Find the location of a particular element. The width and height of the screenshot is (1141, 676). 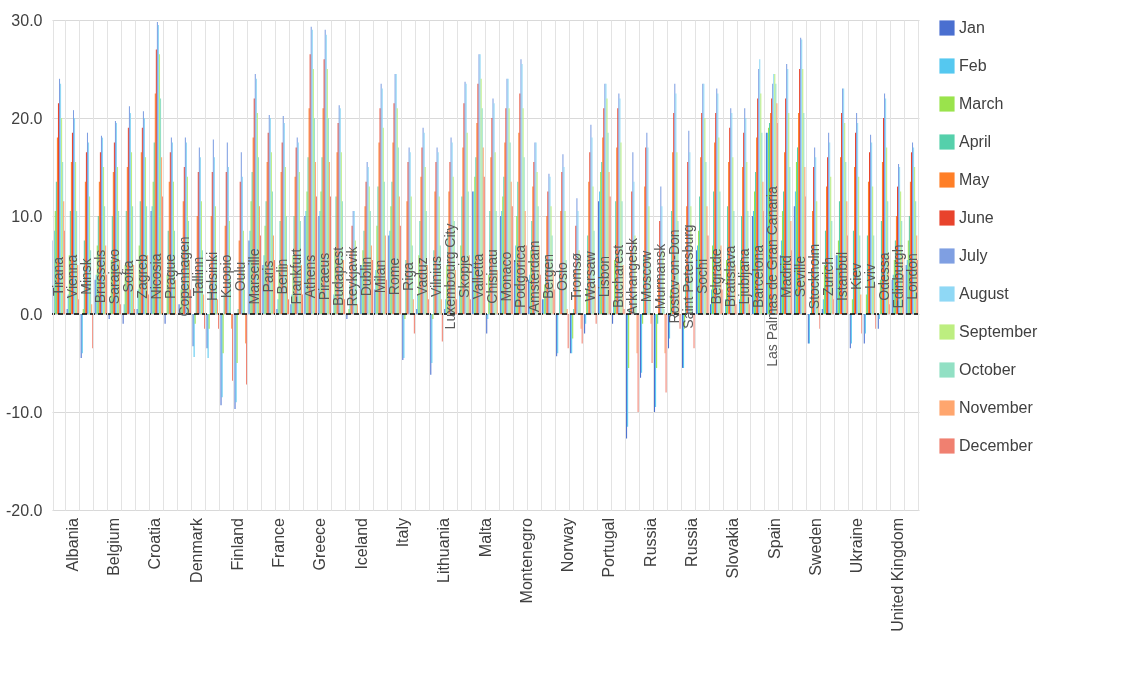

x-tick-label: Rostov-on-Don is located at coordinates (673, 276).